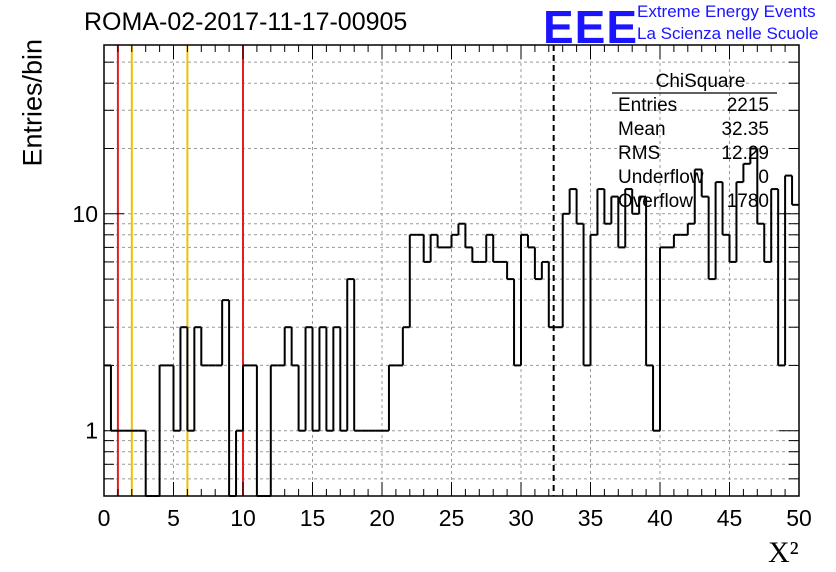 This screenshot has height=572, width=836. Describe the element at coordinates (313, 518) in the screenshot. I see `x-tick-label: 15` at that location.